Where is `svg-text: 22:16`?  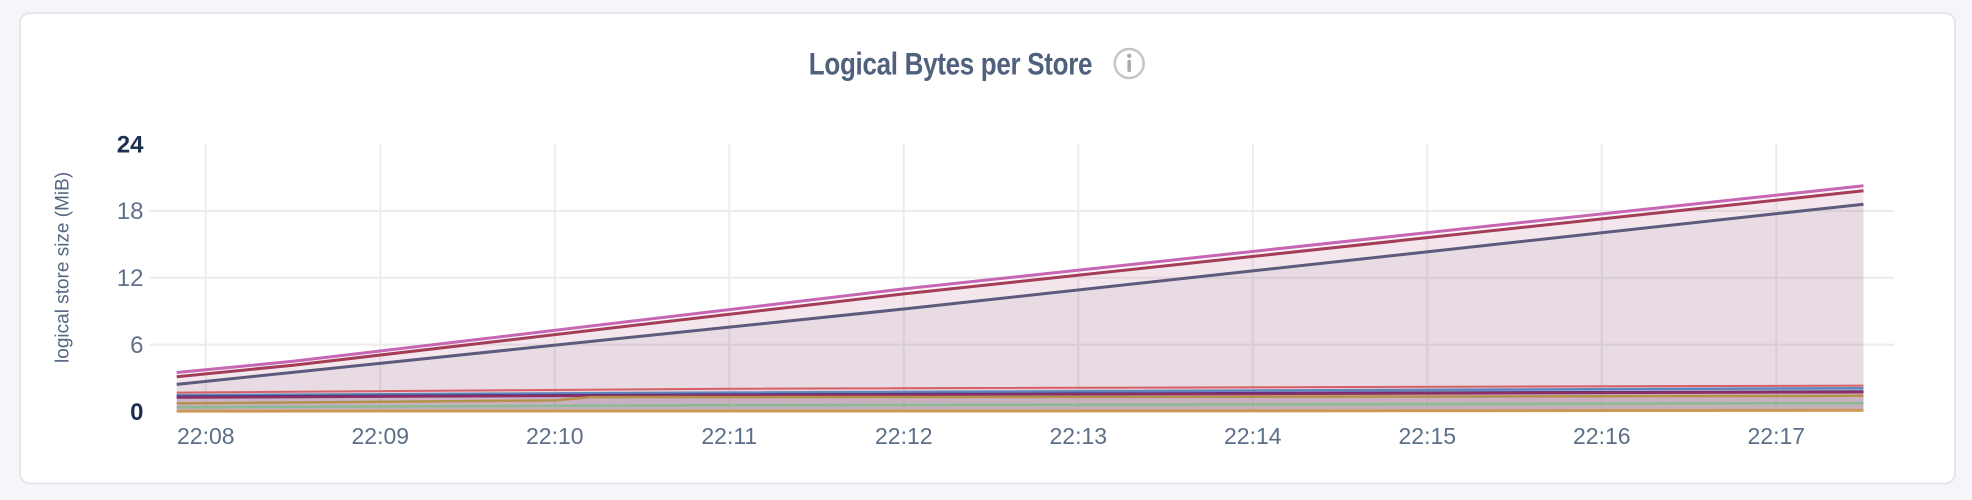 svg-text: 22:16 is located at coordinates (1602, 436).